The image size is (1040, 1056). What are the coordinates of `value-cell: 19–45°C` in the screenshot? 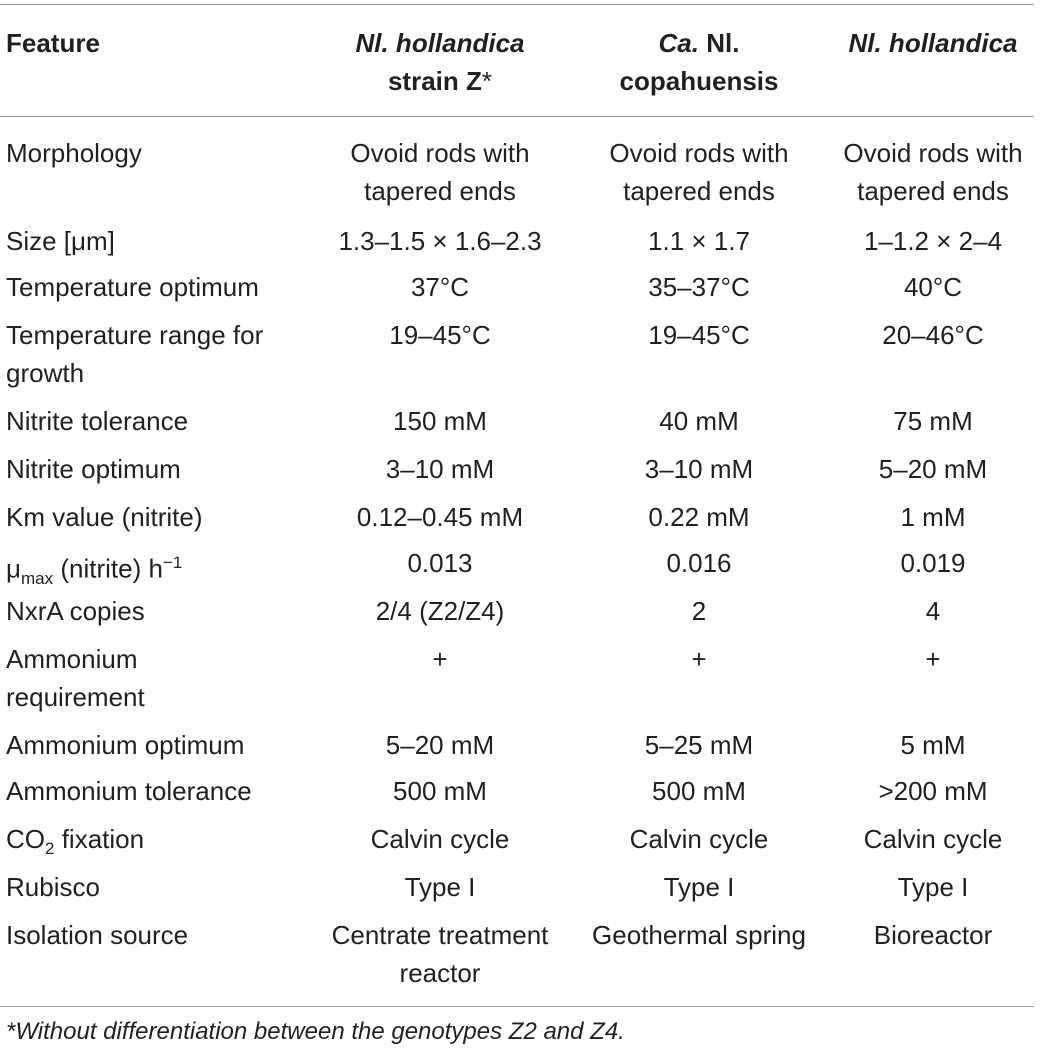 It's located at (440, 335).